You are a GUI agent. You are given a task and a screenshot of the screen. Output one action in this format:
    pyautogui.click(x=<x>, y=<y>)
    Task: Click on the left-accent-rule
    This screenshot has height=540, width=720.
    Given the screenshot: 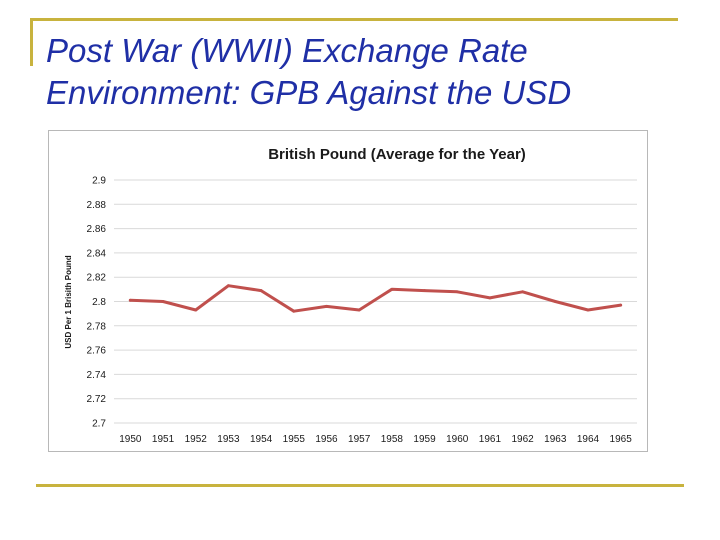 What is the action you would take?
    pyautogui.click(x=31, y=42)
    